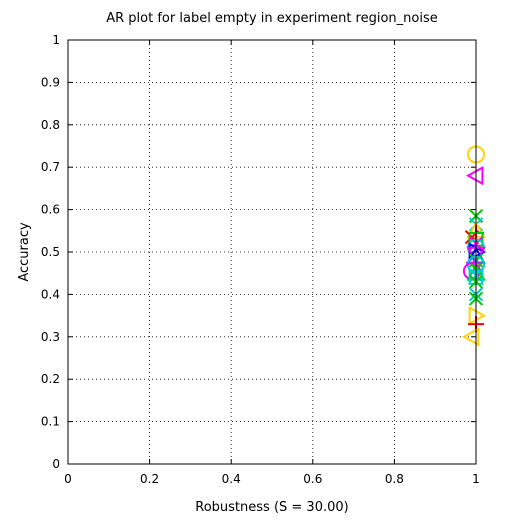 The width and height of the screenshot is (520, 520). Describe the element at coordinates (394, 479) in the screenshot. I see `x-tick-label: 0.8` at that location.